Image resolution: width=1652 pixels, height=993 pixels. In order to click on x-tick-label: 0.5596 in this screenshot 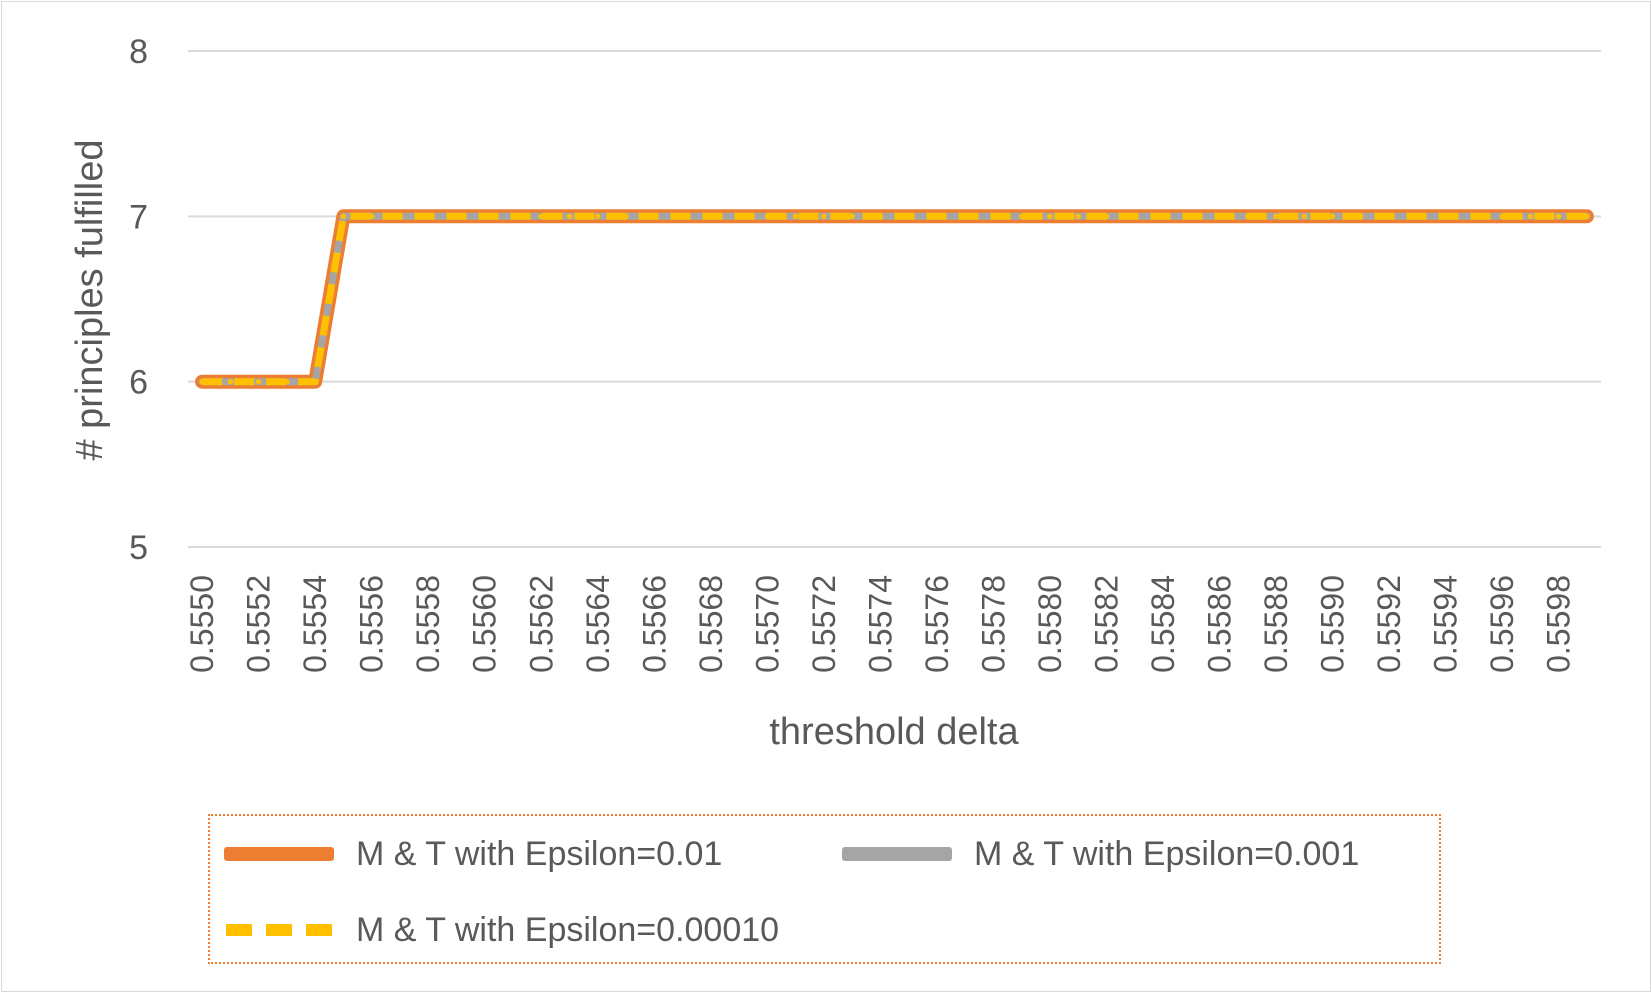, I will do `click(1502, 624)`.